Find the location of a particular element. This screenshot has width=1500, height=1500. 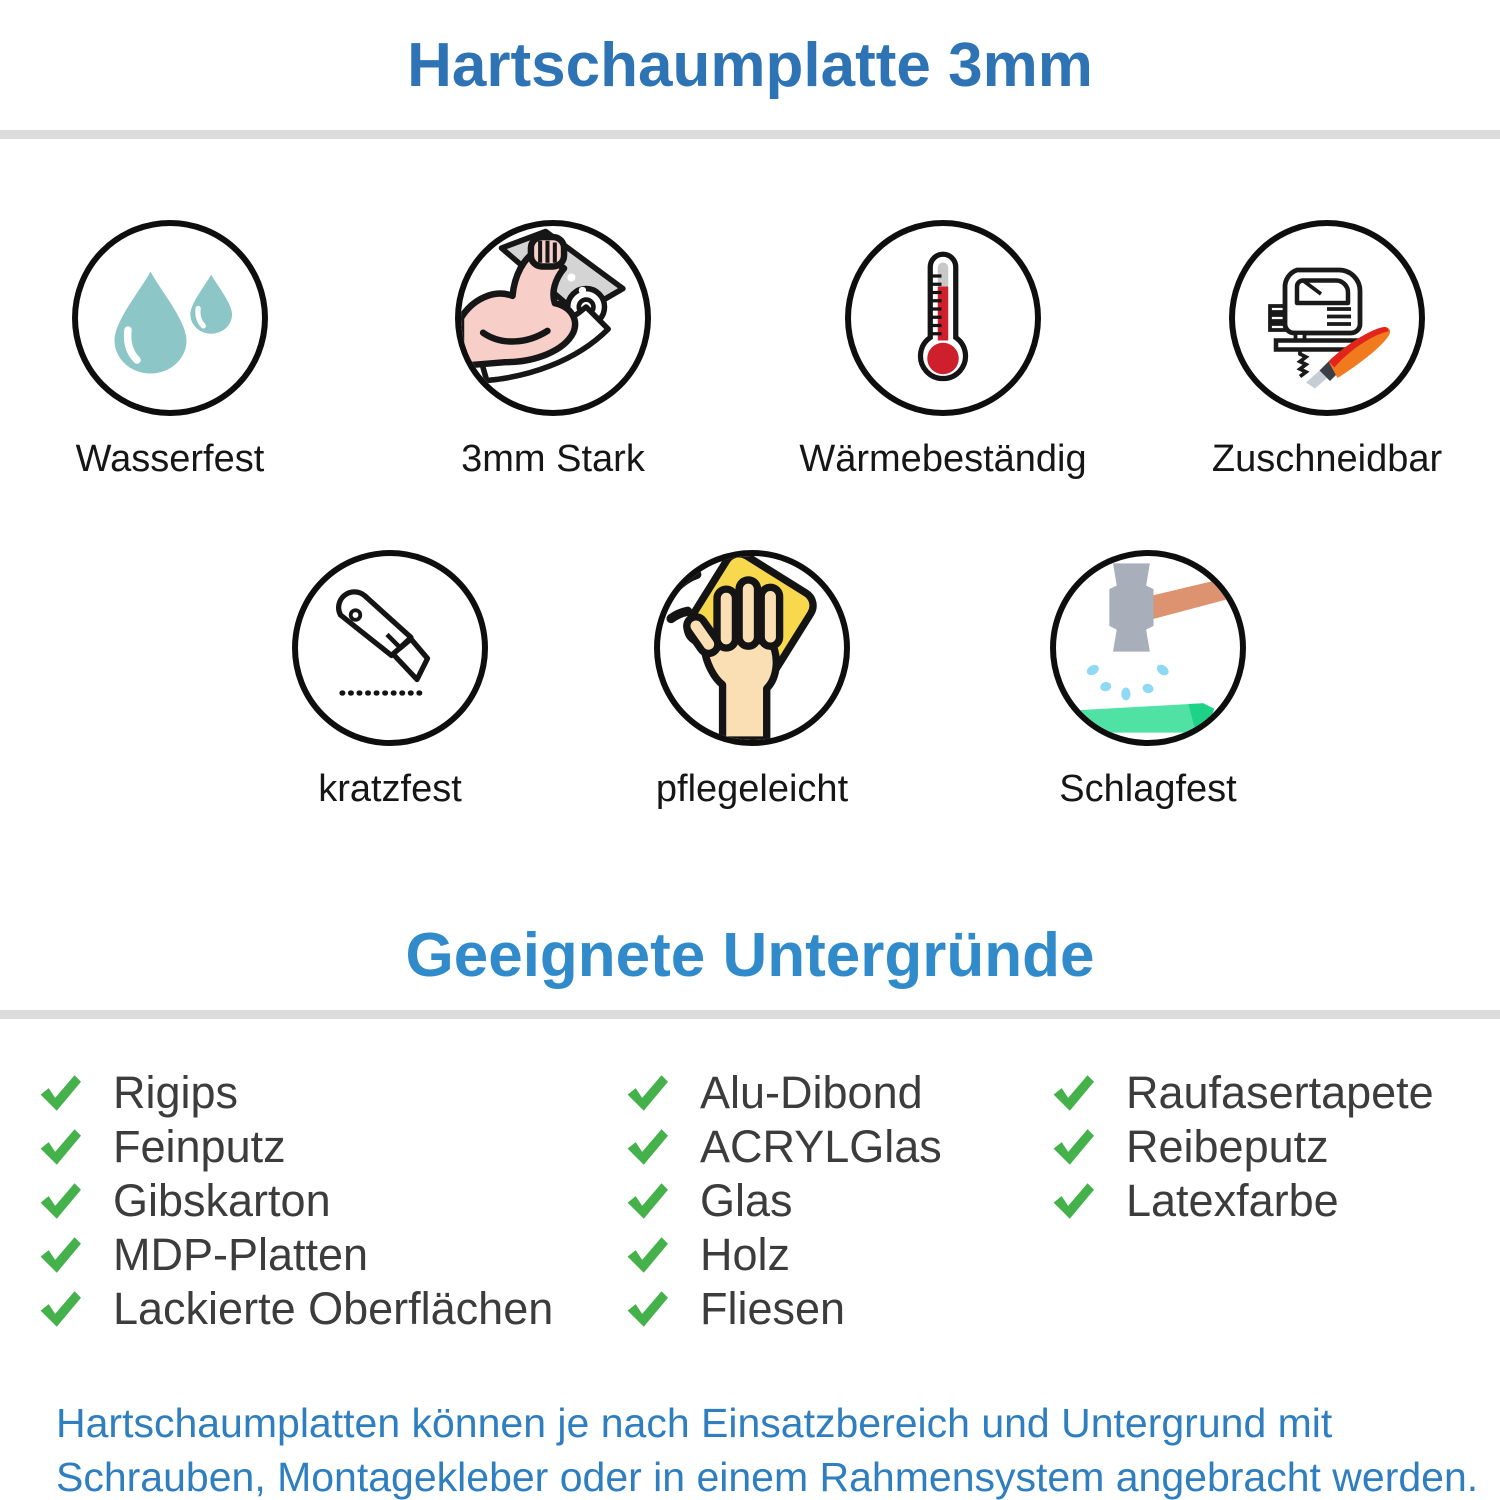

page-title: Hartschaumplatte 3mm is located at coordinates (750, 65).